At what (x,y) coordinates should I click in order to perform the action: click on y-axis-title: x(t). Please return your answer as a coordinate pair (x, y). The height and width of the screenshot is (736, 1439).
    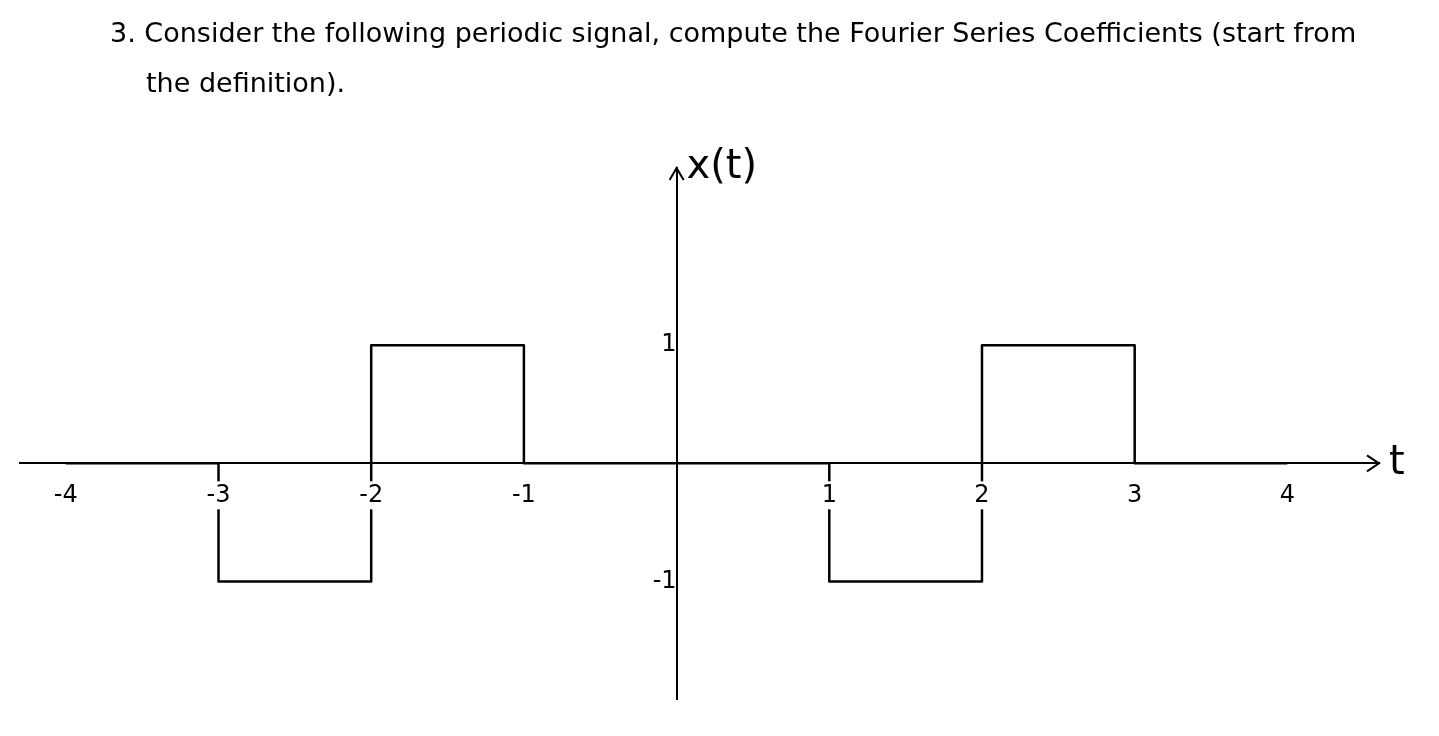
    Looking at the image, I should click on (722, 164).